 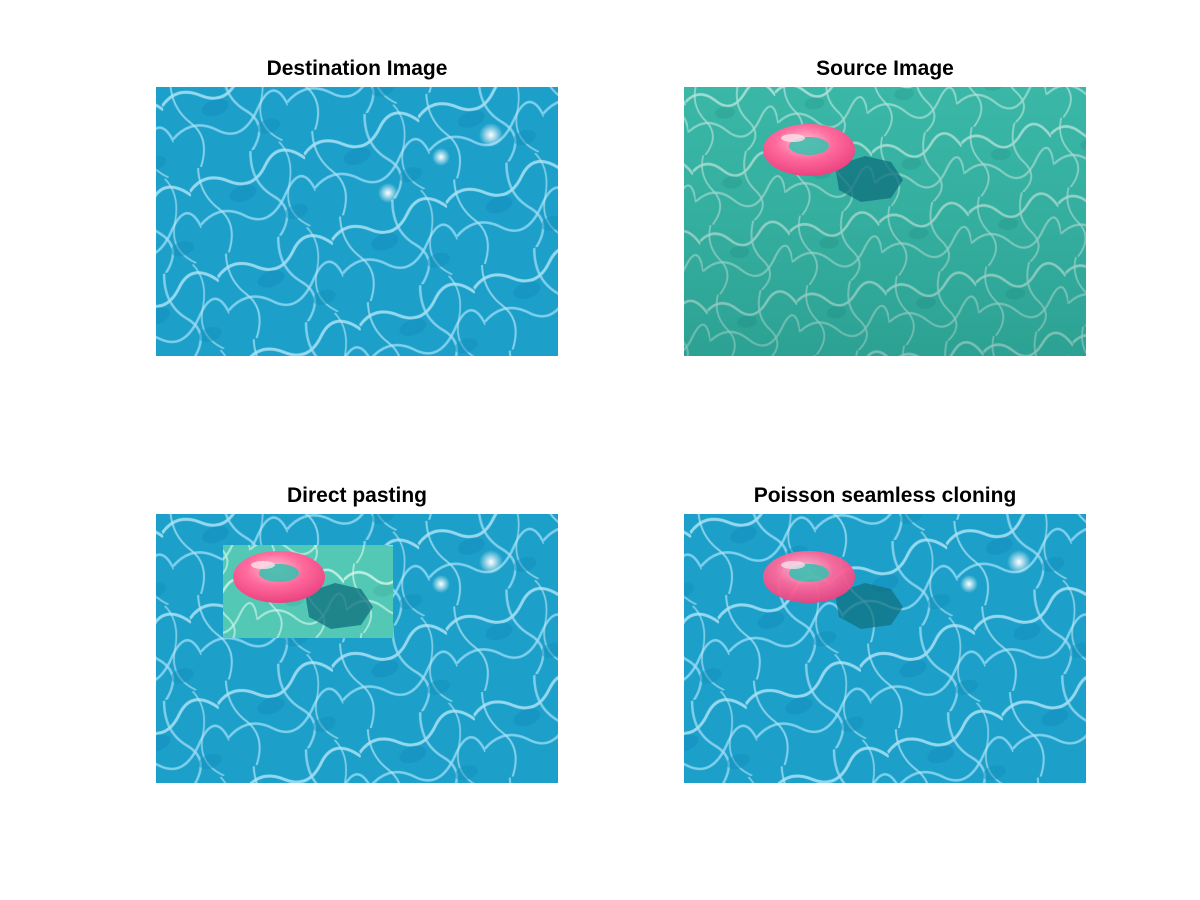 I want to click on destination-image-title: Destination Image, so click(x=357, y=68).